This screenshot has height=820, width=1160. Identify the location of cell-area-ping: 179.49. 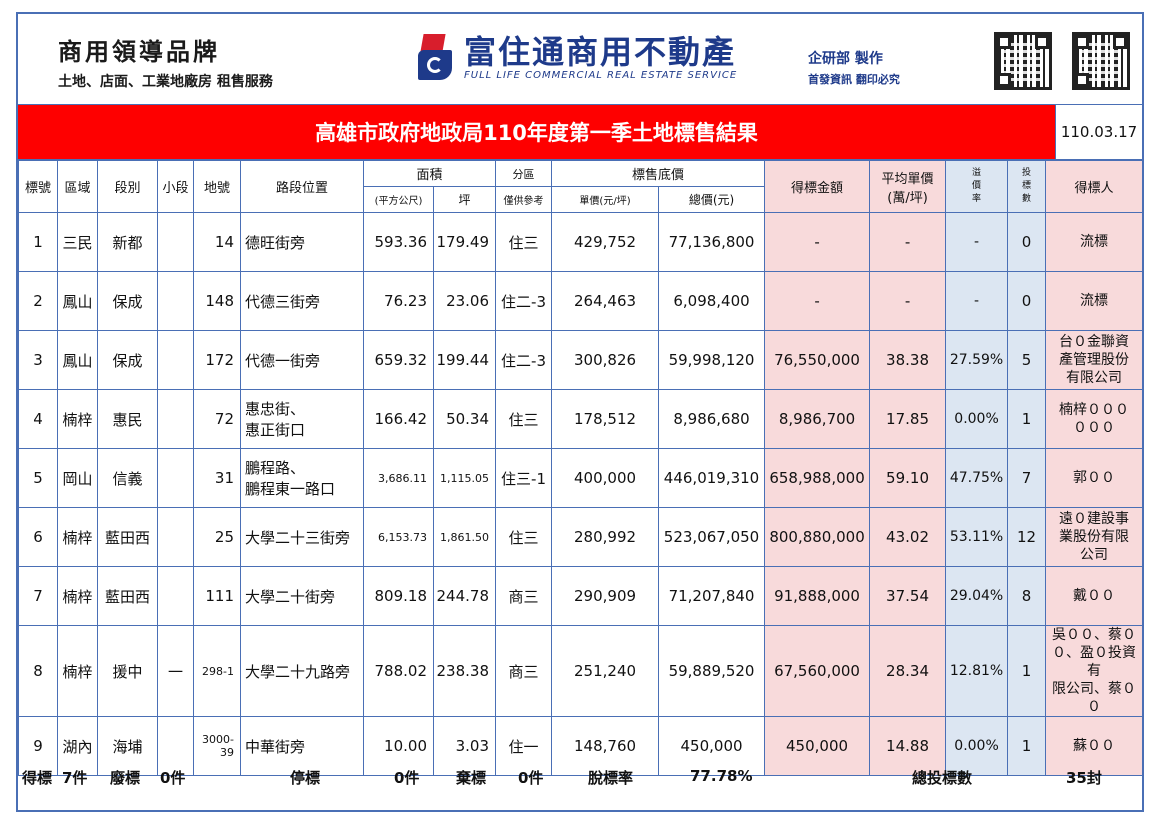
(464, 242).